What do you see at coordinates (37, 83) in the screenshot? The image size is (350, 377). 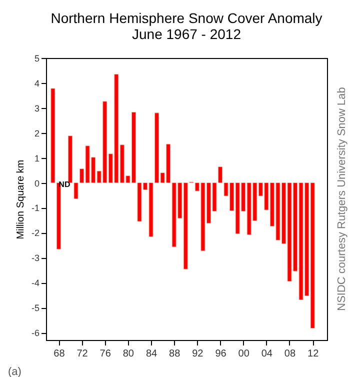 I see `y-tick-label: 4` at bounding box center [37, 83].